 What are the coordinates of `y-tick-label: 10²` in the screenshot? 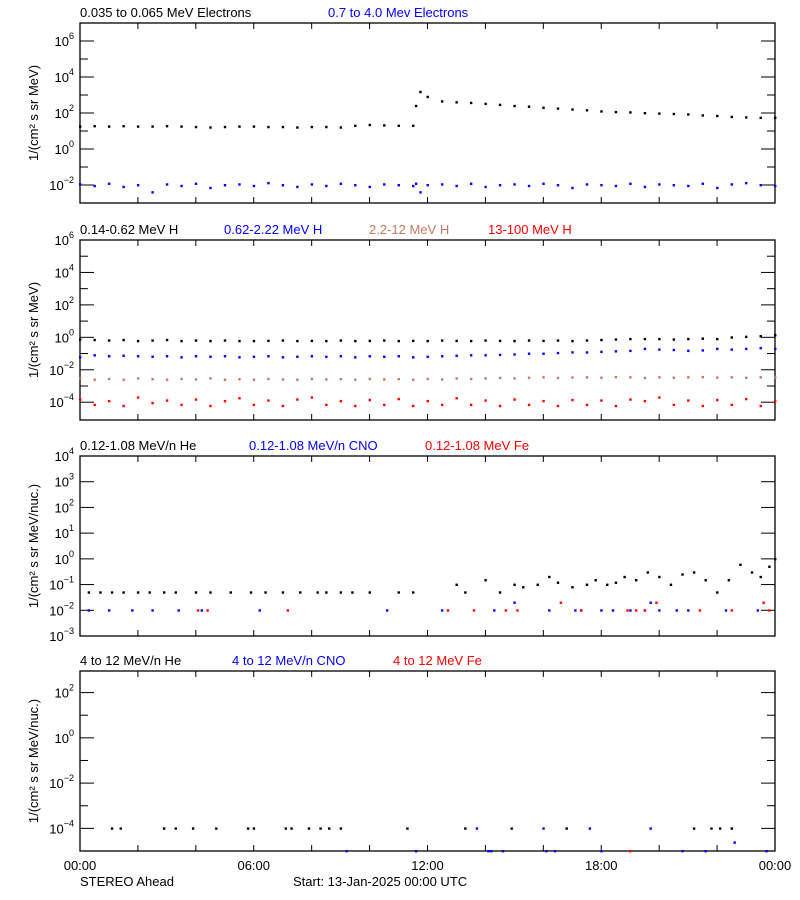 It's located at (64, 112).